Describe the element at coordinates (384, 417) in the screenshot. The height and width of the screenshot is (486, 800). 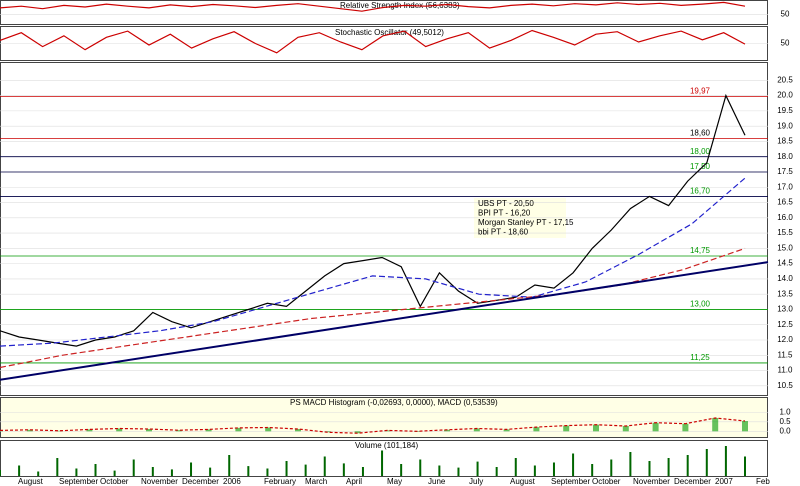
I see `macd-panel` at that location.